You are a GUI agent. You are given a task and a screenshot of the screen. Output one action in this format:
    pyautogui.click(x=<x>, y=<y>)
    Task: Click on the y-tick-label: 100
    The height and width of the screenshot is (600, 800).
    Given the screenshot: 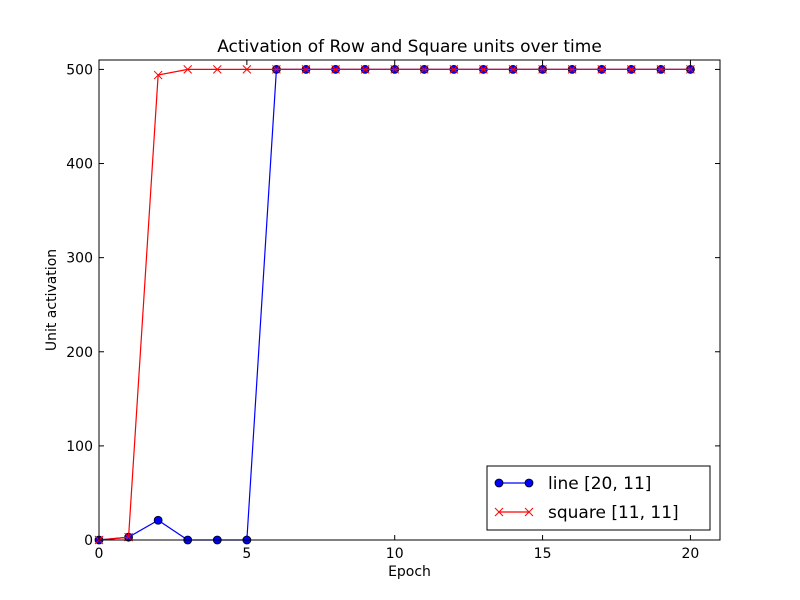 What is the action you would take?
    pyautogui.click(x=79, y=447)
    